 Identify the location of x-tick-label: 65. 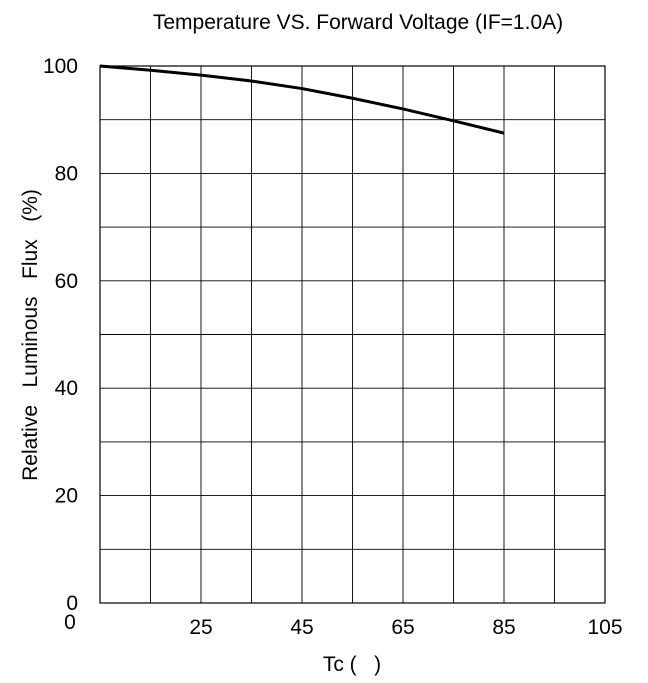
(402, 627).